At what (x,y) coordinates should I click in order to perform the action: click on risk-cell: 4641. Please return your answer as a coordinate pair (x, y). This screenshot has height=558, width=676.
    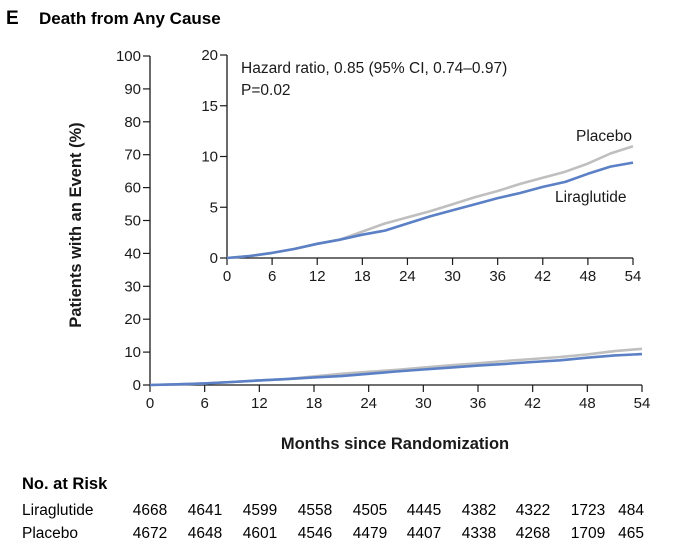
    Looking at the image, I should click on (205, 510).